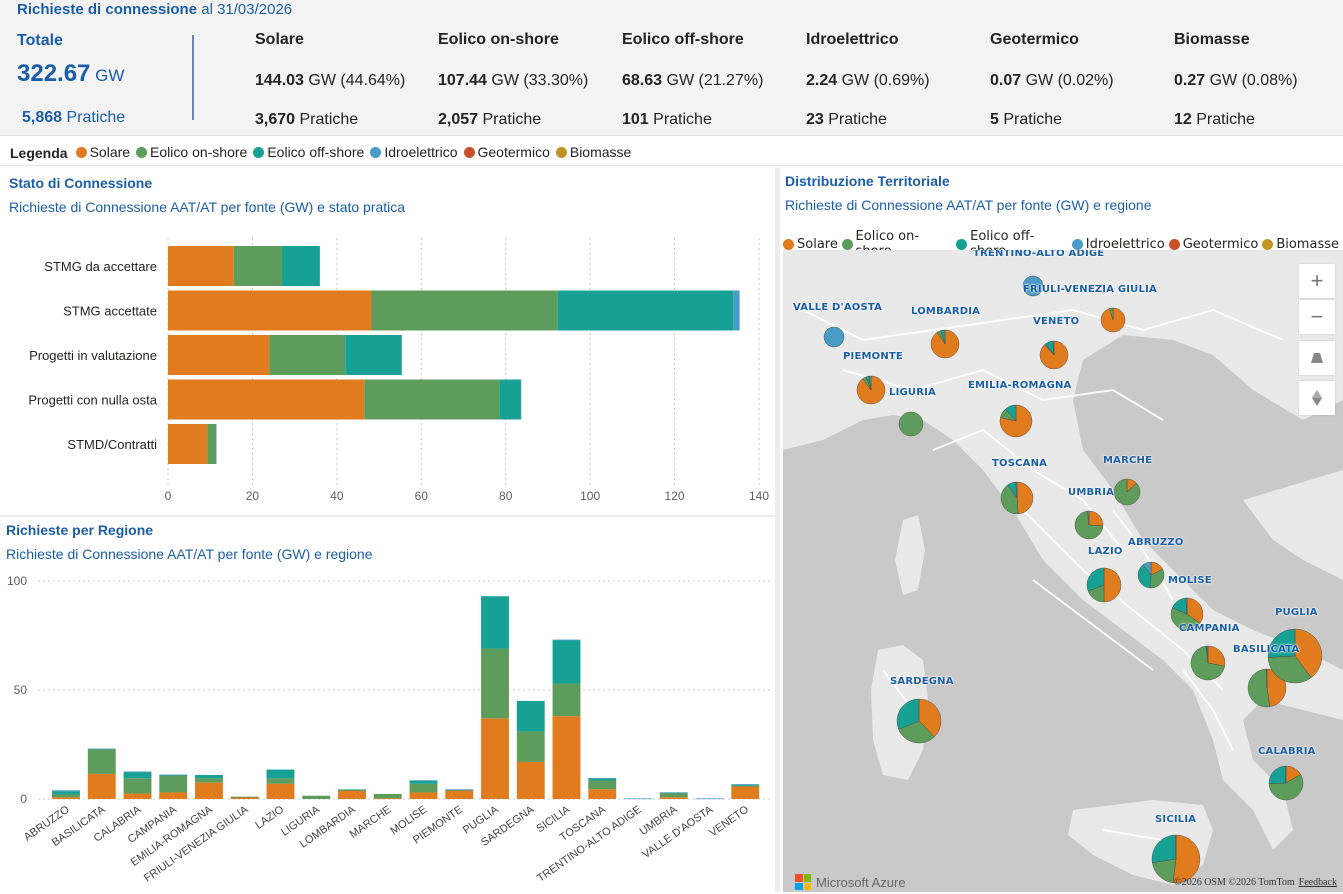 The image size is (1343, 894). What do you see at coordinates (1151, 575) in the screenshot?
I see `pie-abruzzo` at bounding box center [1151, 575].